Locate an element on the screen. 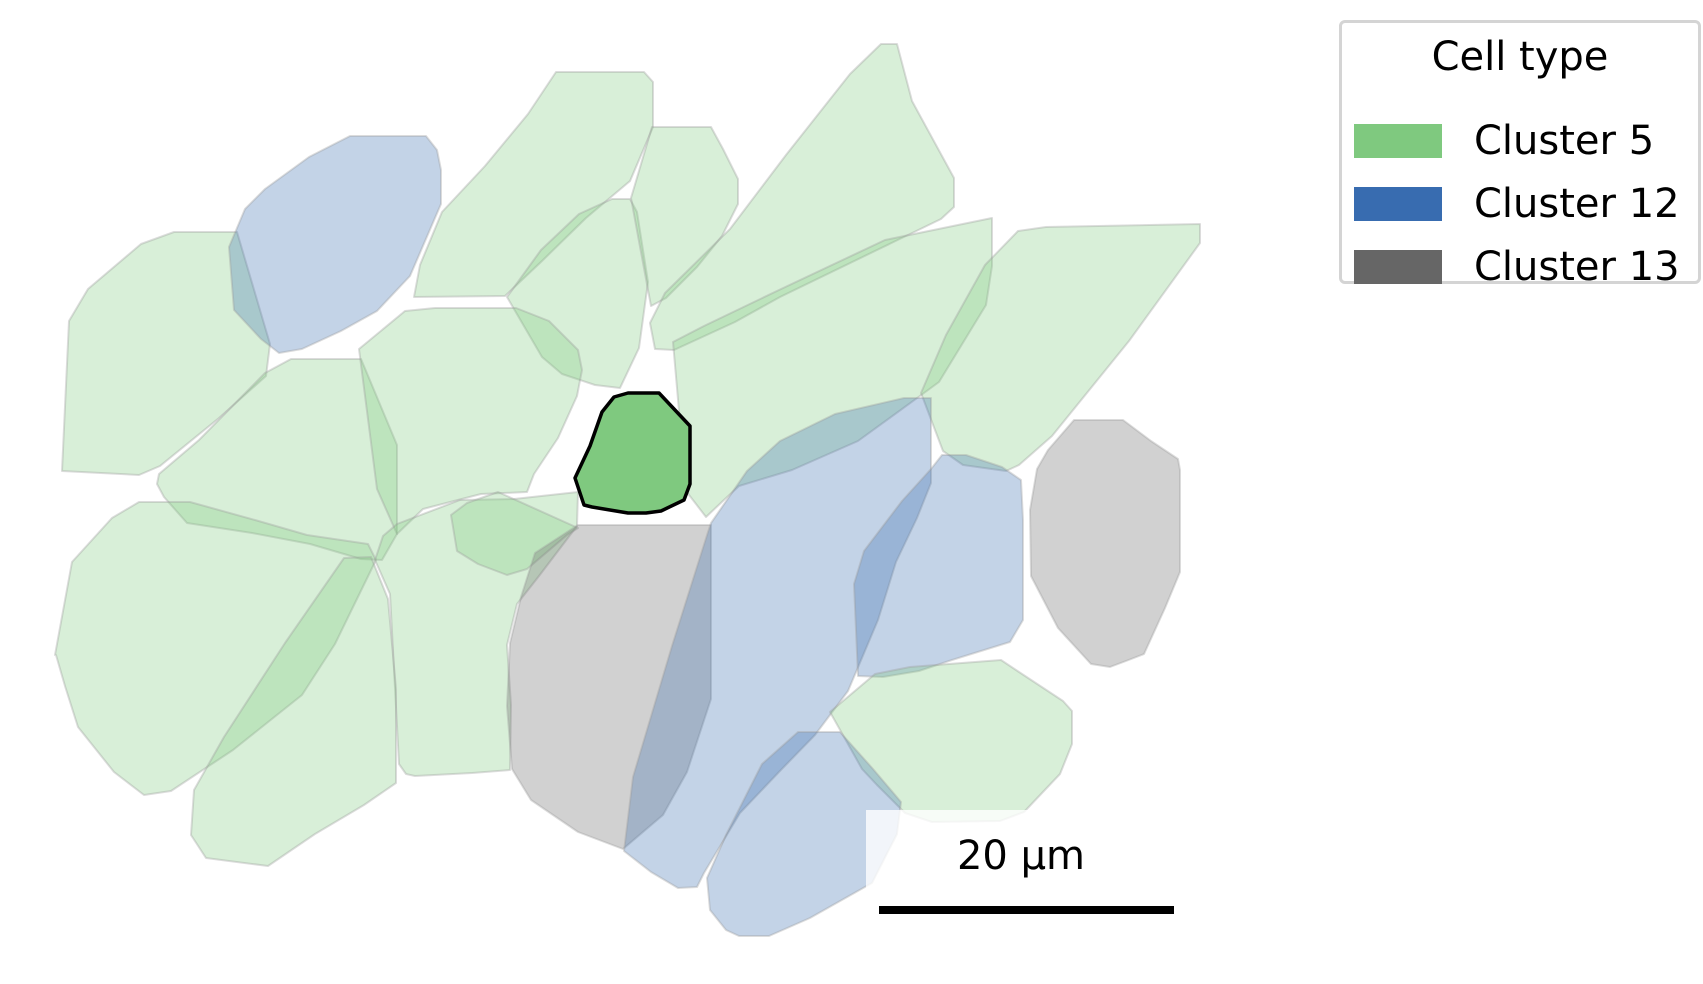 This screenshot has width=1703, height=984. scale-bar-background is located at coordinates (1021, 864).